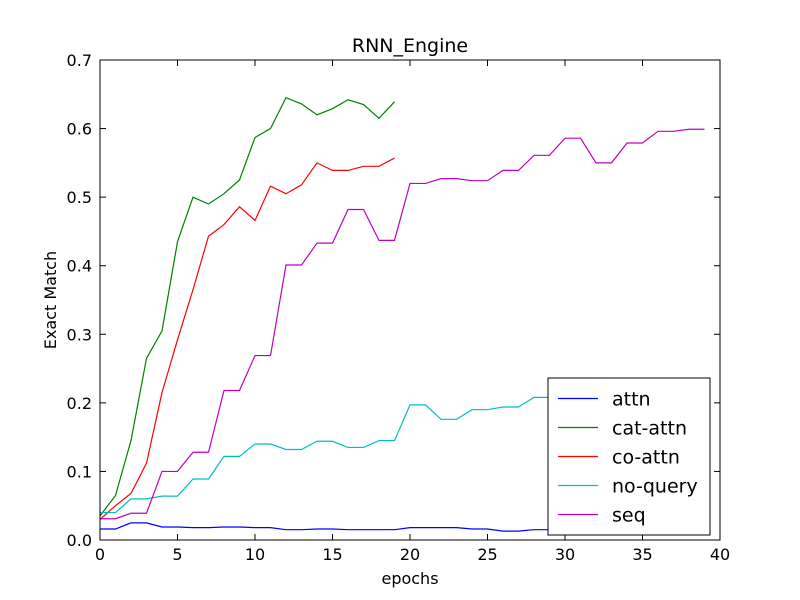  Describe the element at coordinates (177, 554) in the screenshot. I see `x-tick-label: 5` at that location.